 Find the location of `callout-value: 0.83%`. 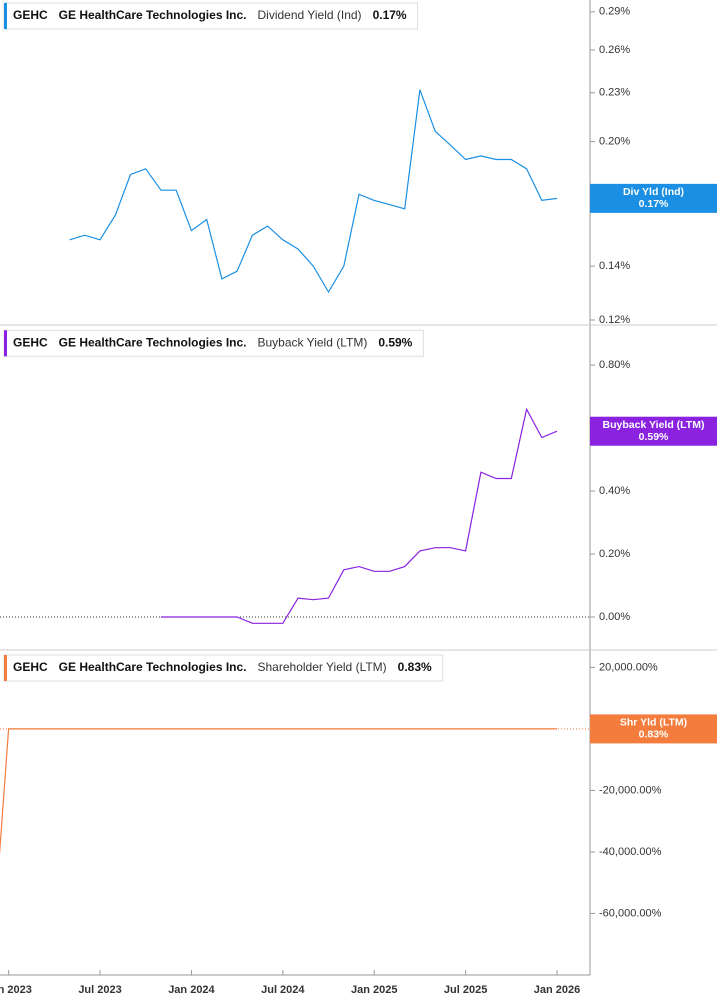

callout-value: 0.83% is located at coordinates (654, 735).